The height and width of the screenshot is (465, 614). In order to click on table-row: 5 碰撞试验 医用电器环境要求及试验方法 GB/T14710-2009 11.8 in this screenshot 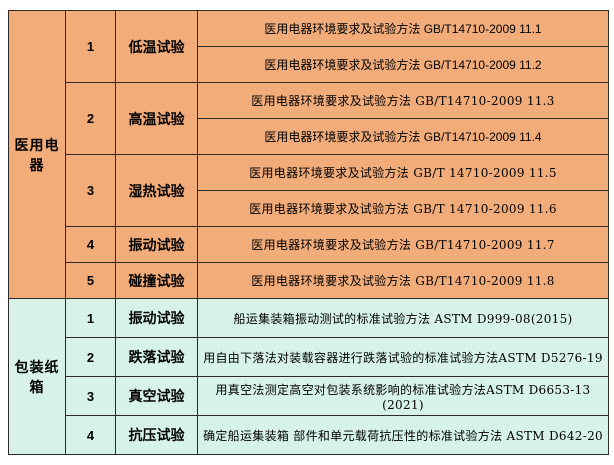, I will do `click(308, 280)`.